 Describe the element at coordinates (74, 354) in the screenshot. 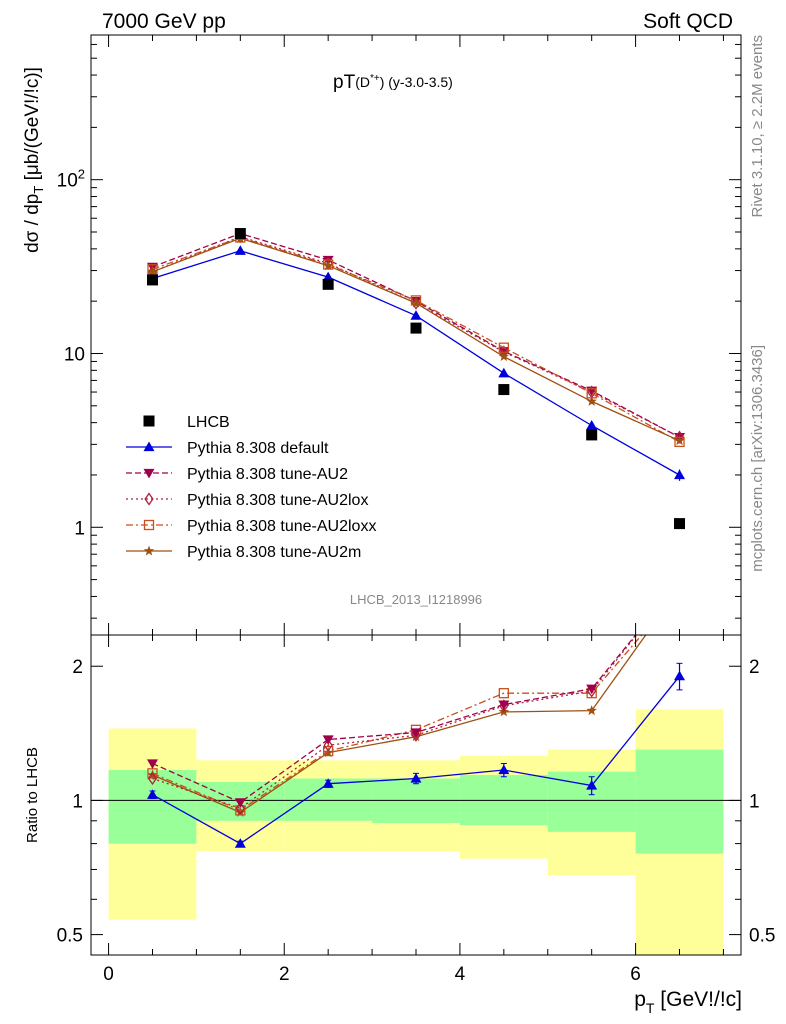

I see `main-ytick-label: 10` at that location.